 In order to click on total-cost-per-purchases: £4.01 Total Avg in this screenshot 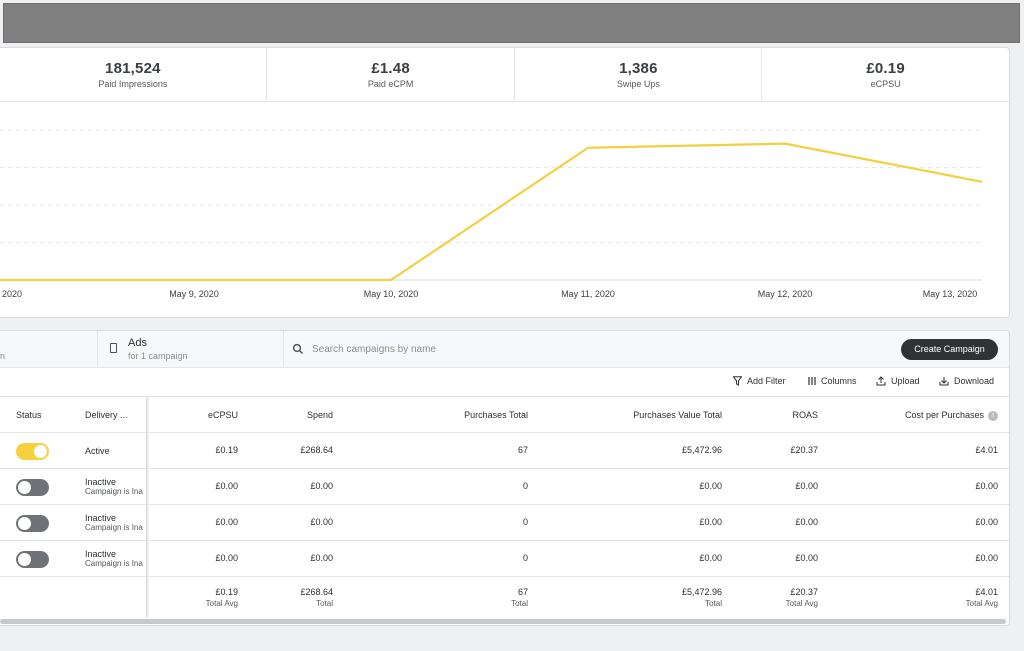, I will do `click(982, 598)`.